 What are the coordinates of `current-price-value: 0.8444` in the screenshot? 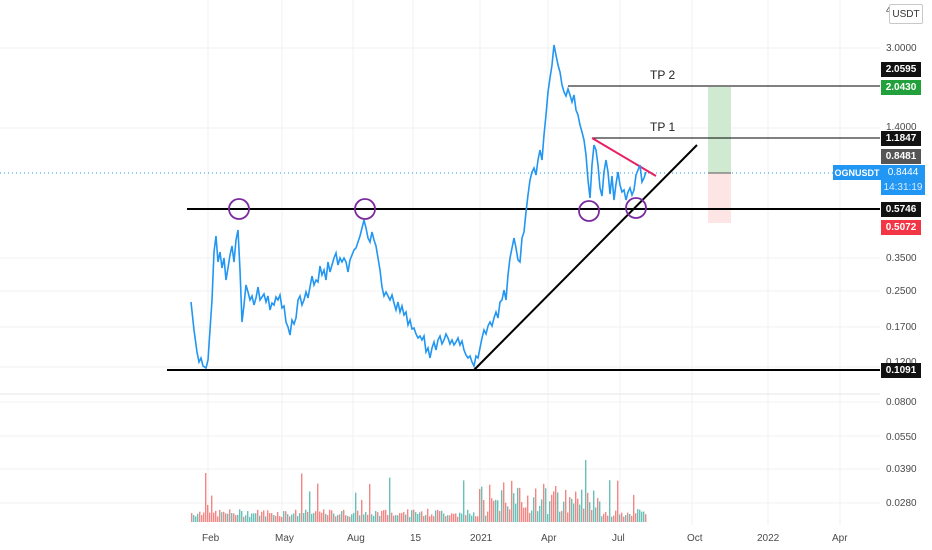 It's located at (903, 172).